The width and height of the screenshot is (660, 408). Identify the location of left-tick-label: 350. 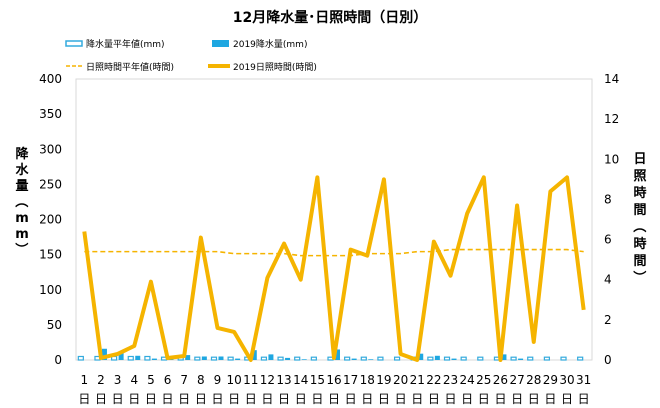
(50, 114).